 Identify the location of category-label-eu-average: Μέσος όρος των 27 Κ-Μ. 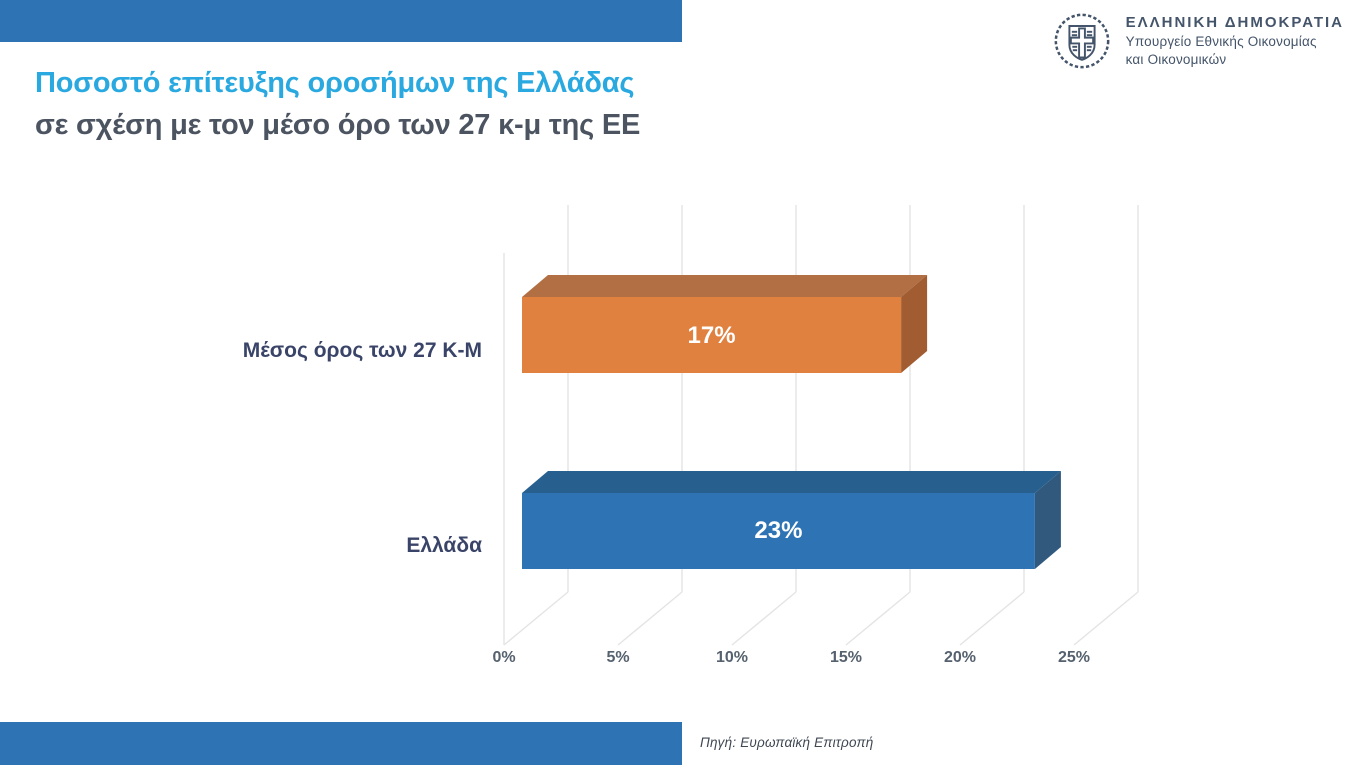
(362, 350).